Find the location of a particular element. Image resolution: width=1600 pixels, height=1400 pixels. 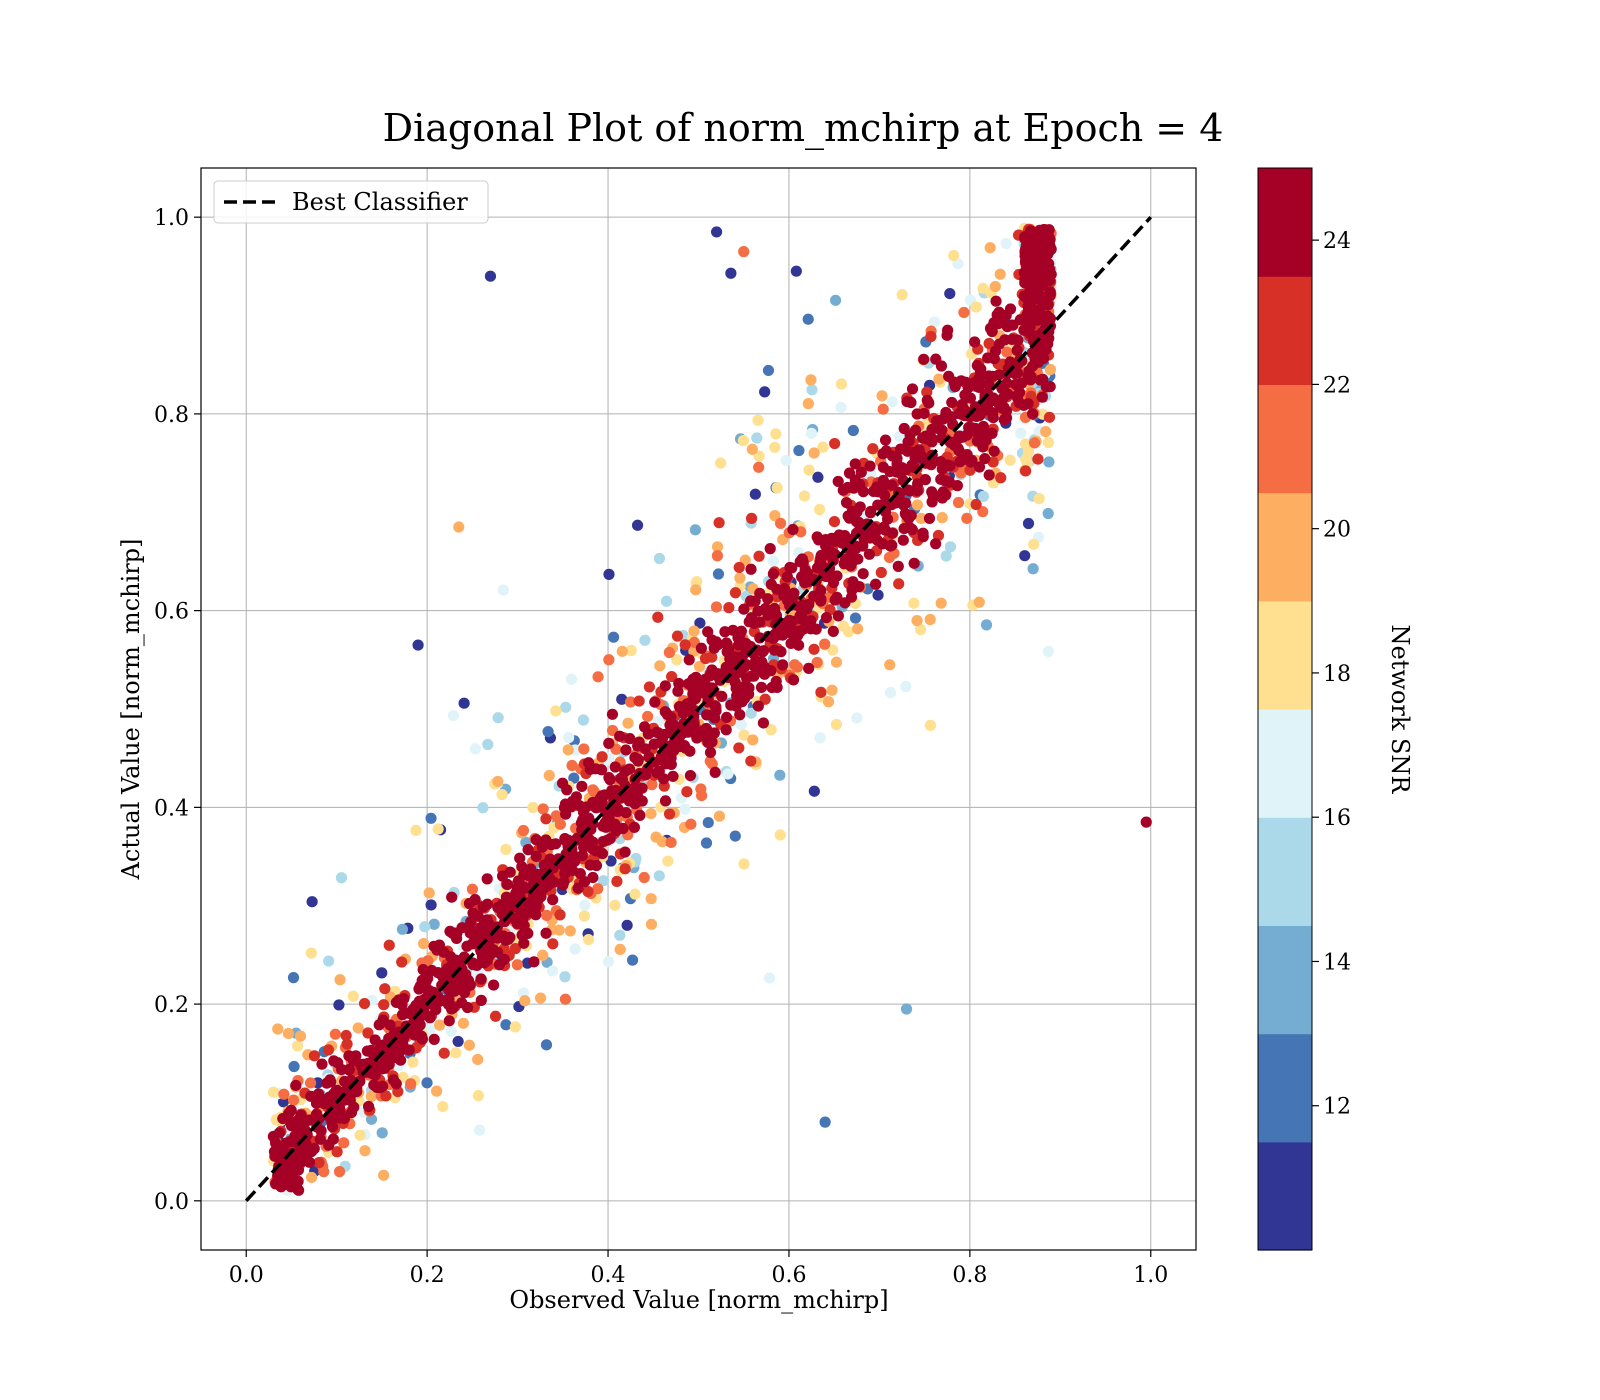

legend: Best Classifier is located at coordinates (351, 202).